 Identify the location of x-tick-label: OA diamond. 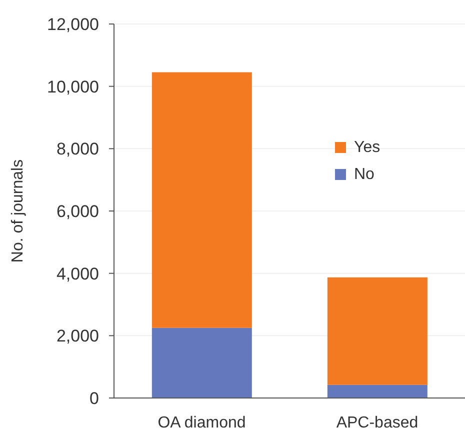
(202, 423).